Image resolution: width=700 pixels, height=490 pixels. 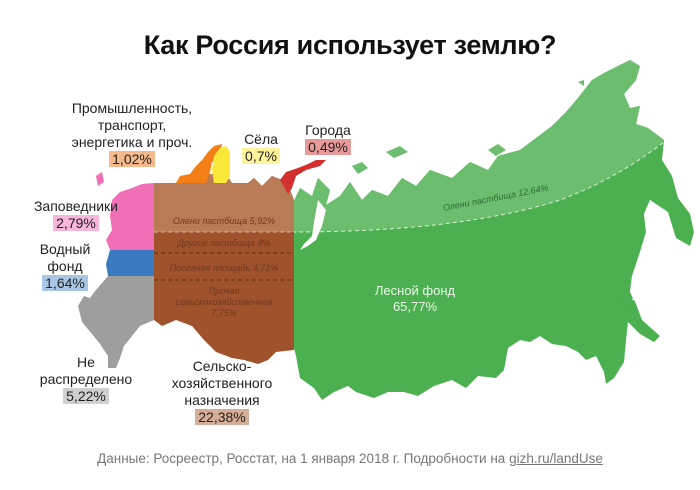 I want to click on unallocated-value: 5,22%, so click(x=86, y=396).